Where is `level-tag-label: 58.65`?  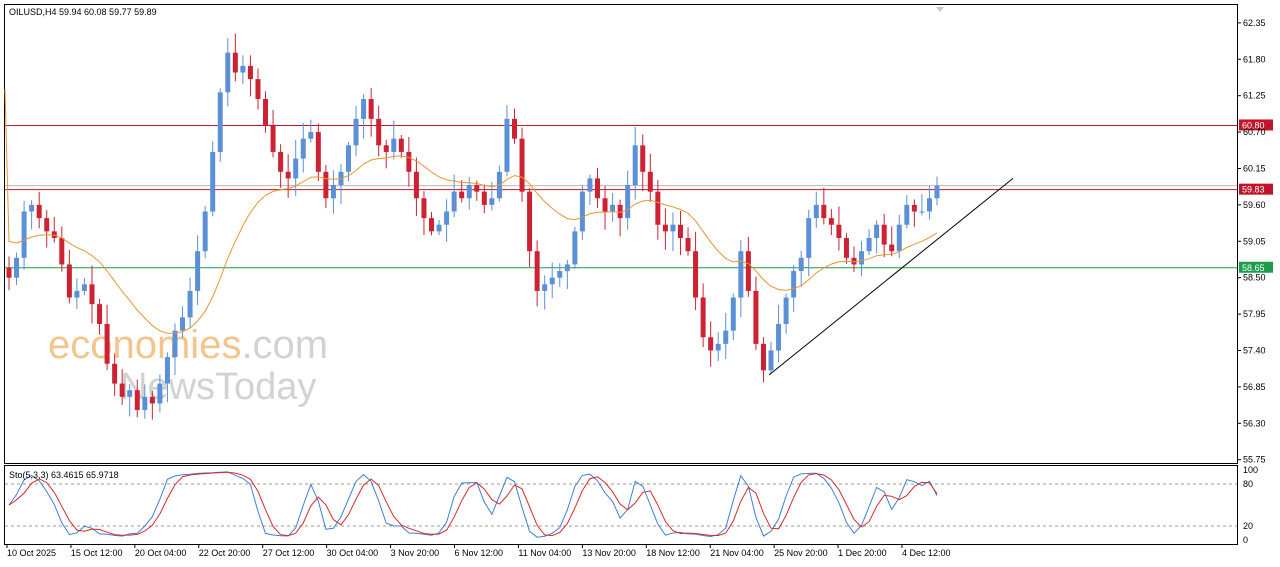 level-tag-label: 58.65 is located at coordinates (1253, 268).